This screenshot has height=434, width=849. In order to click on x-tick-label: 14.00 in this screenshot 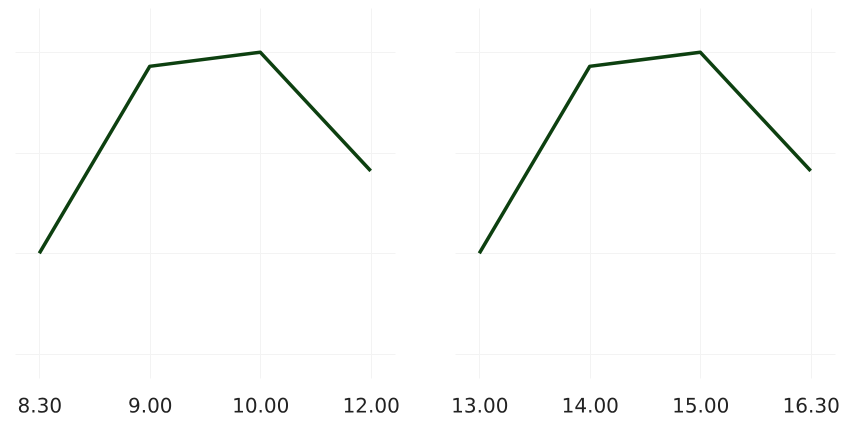, I will do `click(590, 406)`.